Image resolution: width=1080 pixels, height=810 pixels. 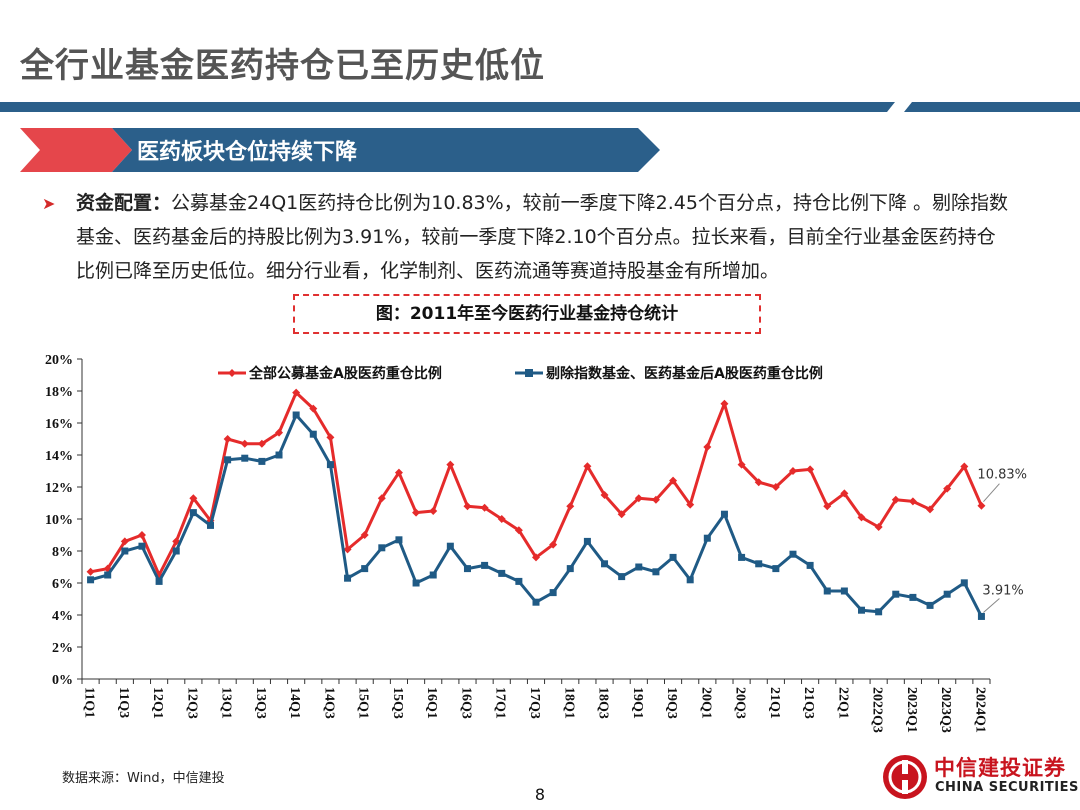 I want to click on x-tick-label: 13Q3, so click(x=260, y=703).